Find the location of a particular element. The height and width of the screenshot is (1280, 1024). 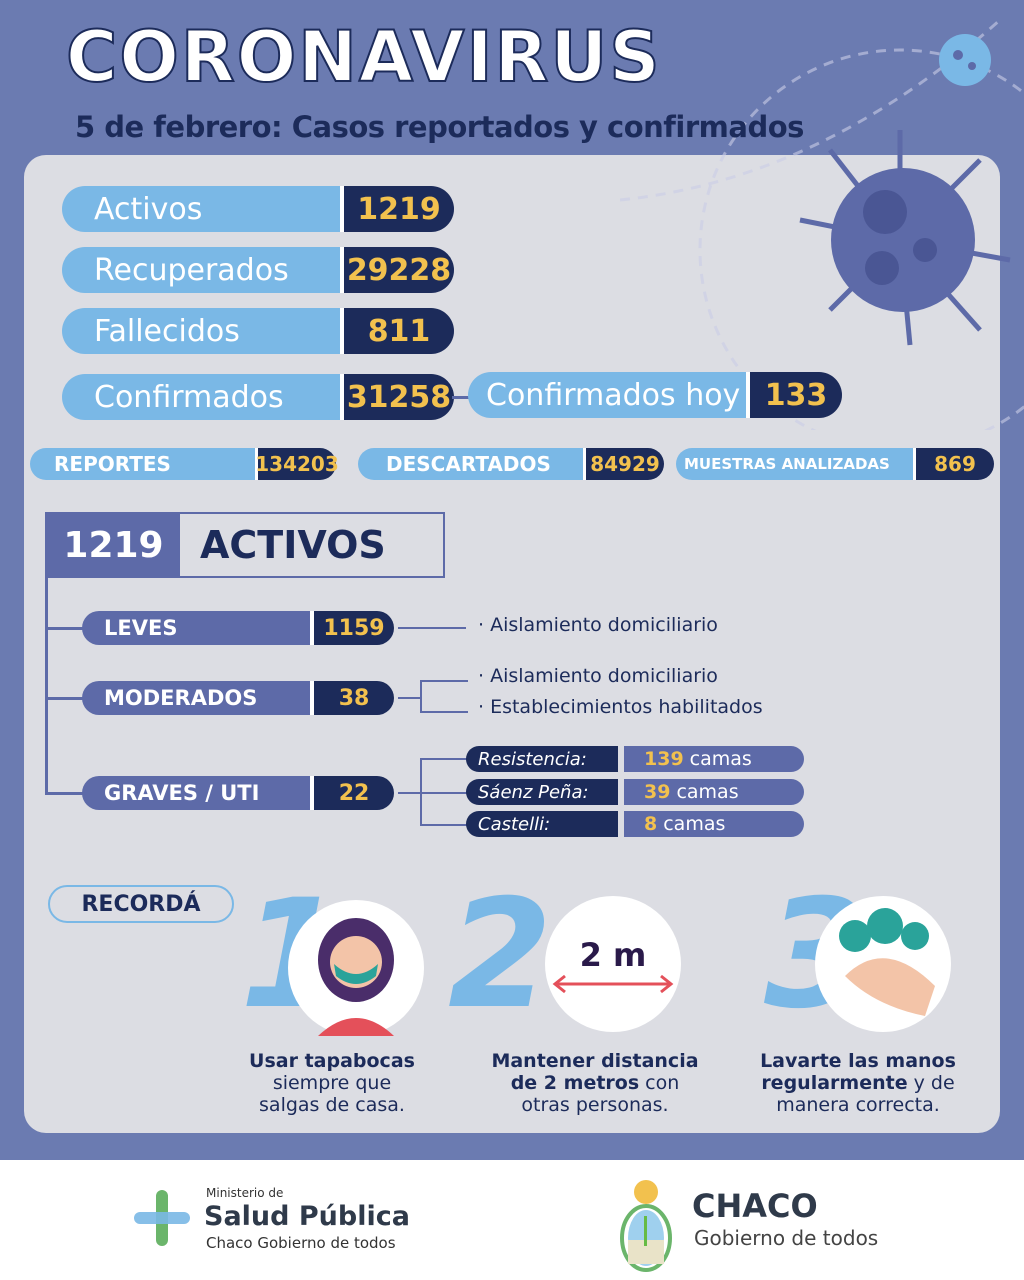

severity-value: 38 is located at coordinates (354, 698).